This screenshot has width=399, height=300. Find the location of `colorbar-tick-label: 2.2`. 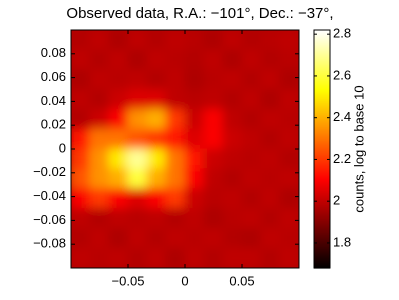

colorbar-tick-label: 2.2 is located at coordinates (342, 158).